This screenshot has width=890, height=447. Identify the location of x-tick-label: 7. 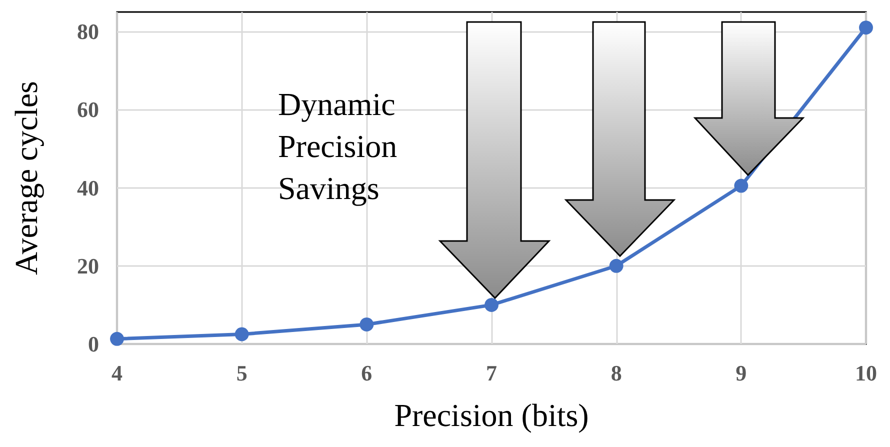
(491, 373).